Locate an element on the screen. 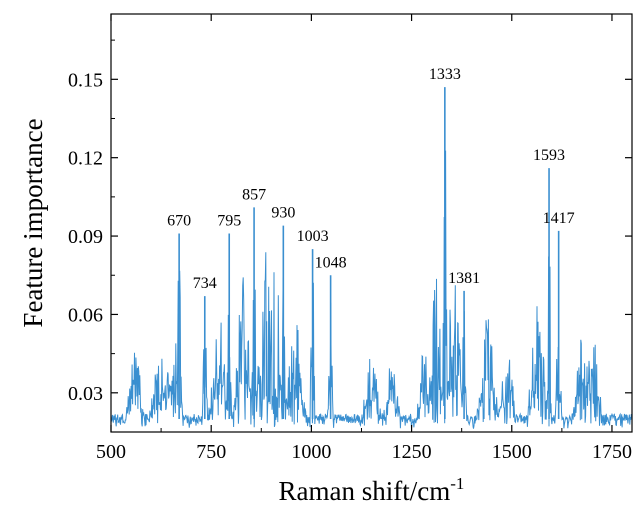 Image resolution: width=635 pixels, height=512 pixels. x-axis-title-text: Raman shift/cm is located at coordinates (365, 491).